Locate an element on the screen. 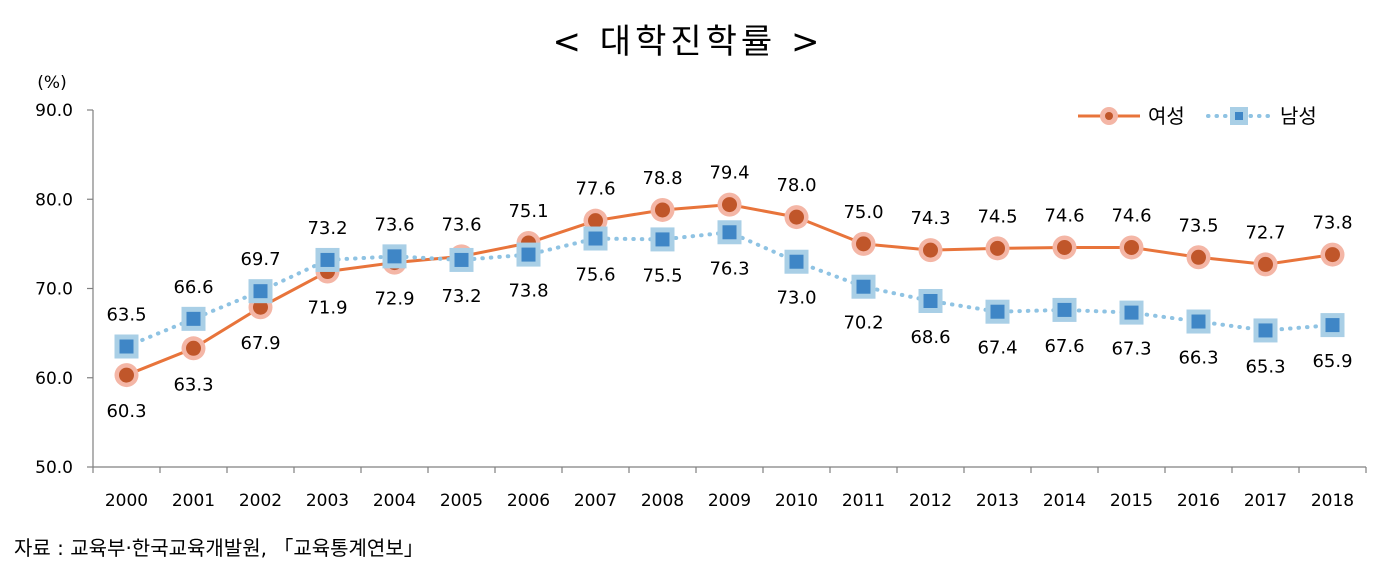 This screenshot has width=1376, height=570. x-tick-label: 2007 is located at coordinates (595, 501).